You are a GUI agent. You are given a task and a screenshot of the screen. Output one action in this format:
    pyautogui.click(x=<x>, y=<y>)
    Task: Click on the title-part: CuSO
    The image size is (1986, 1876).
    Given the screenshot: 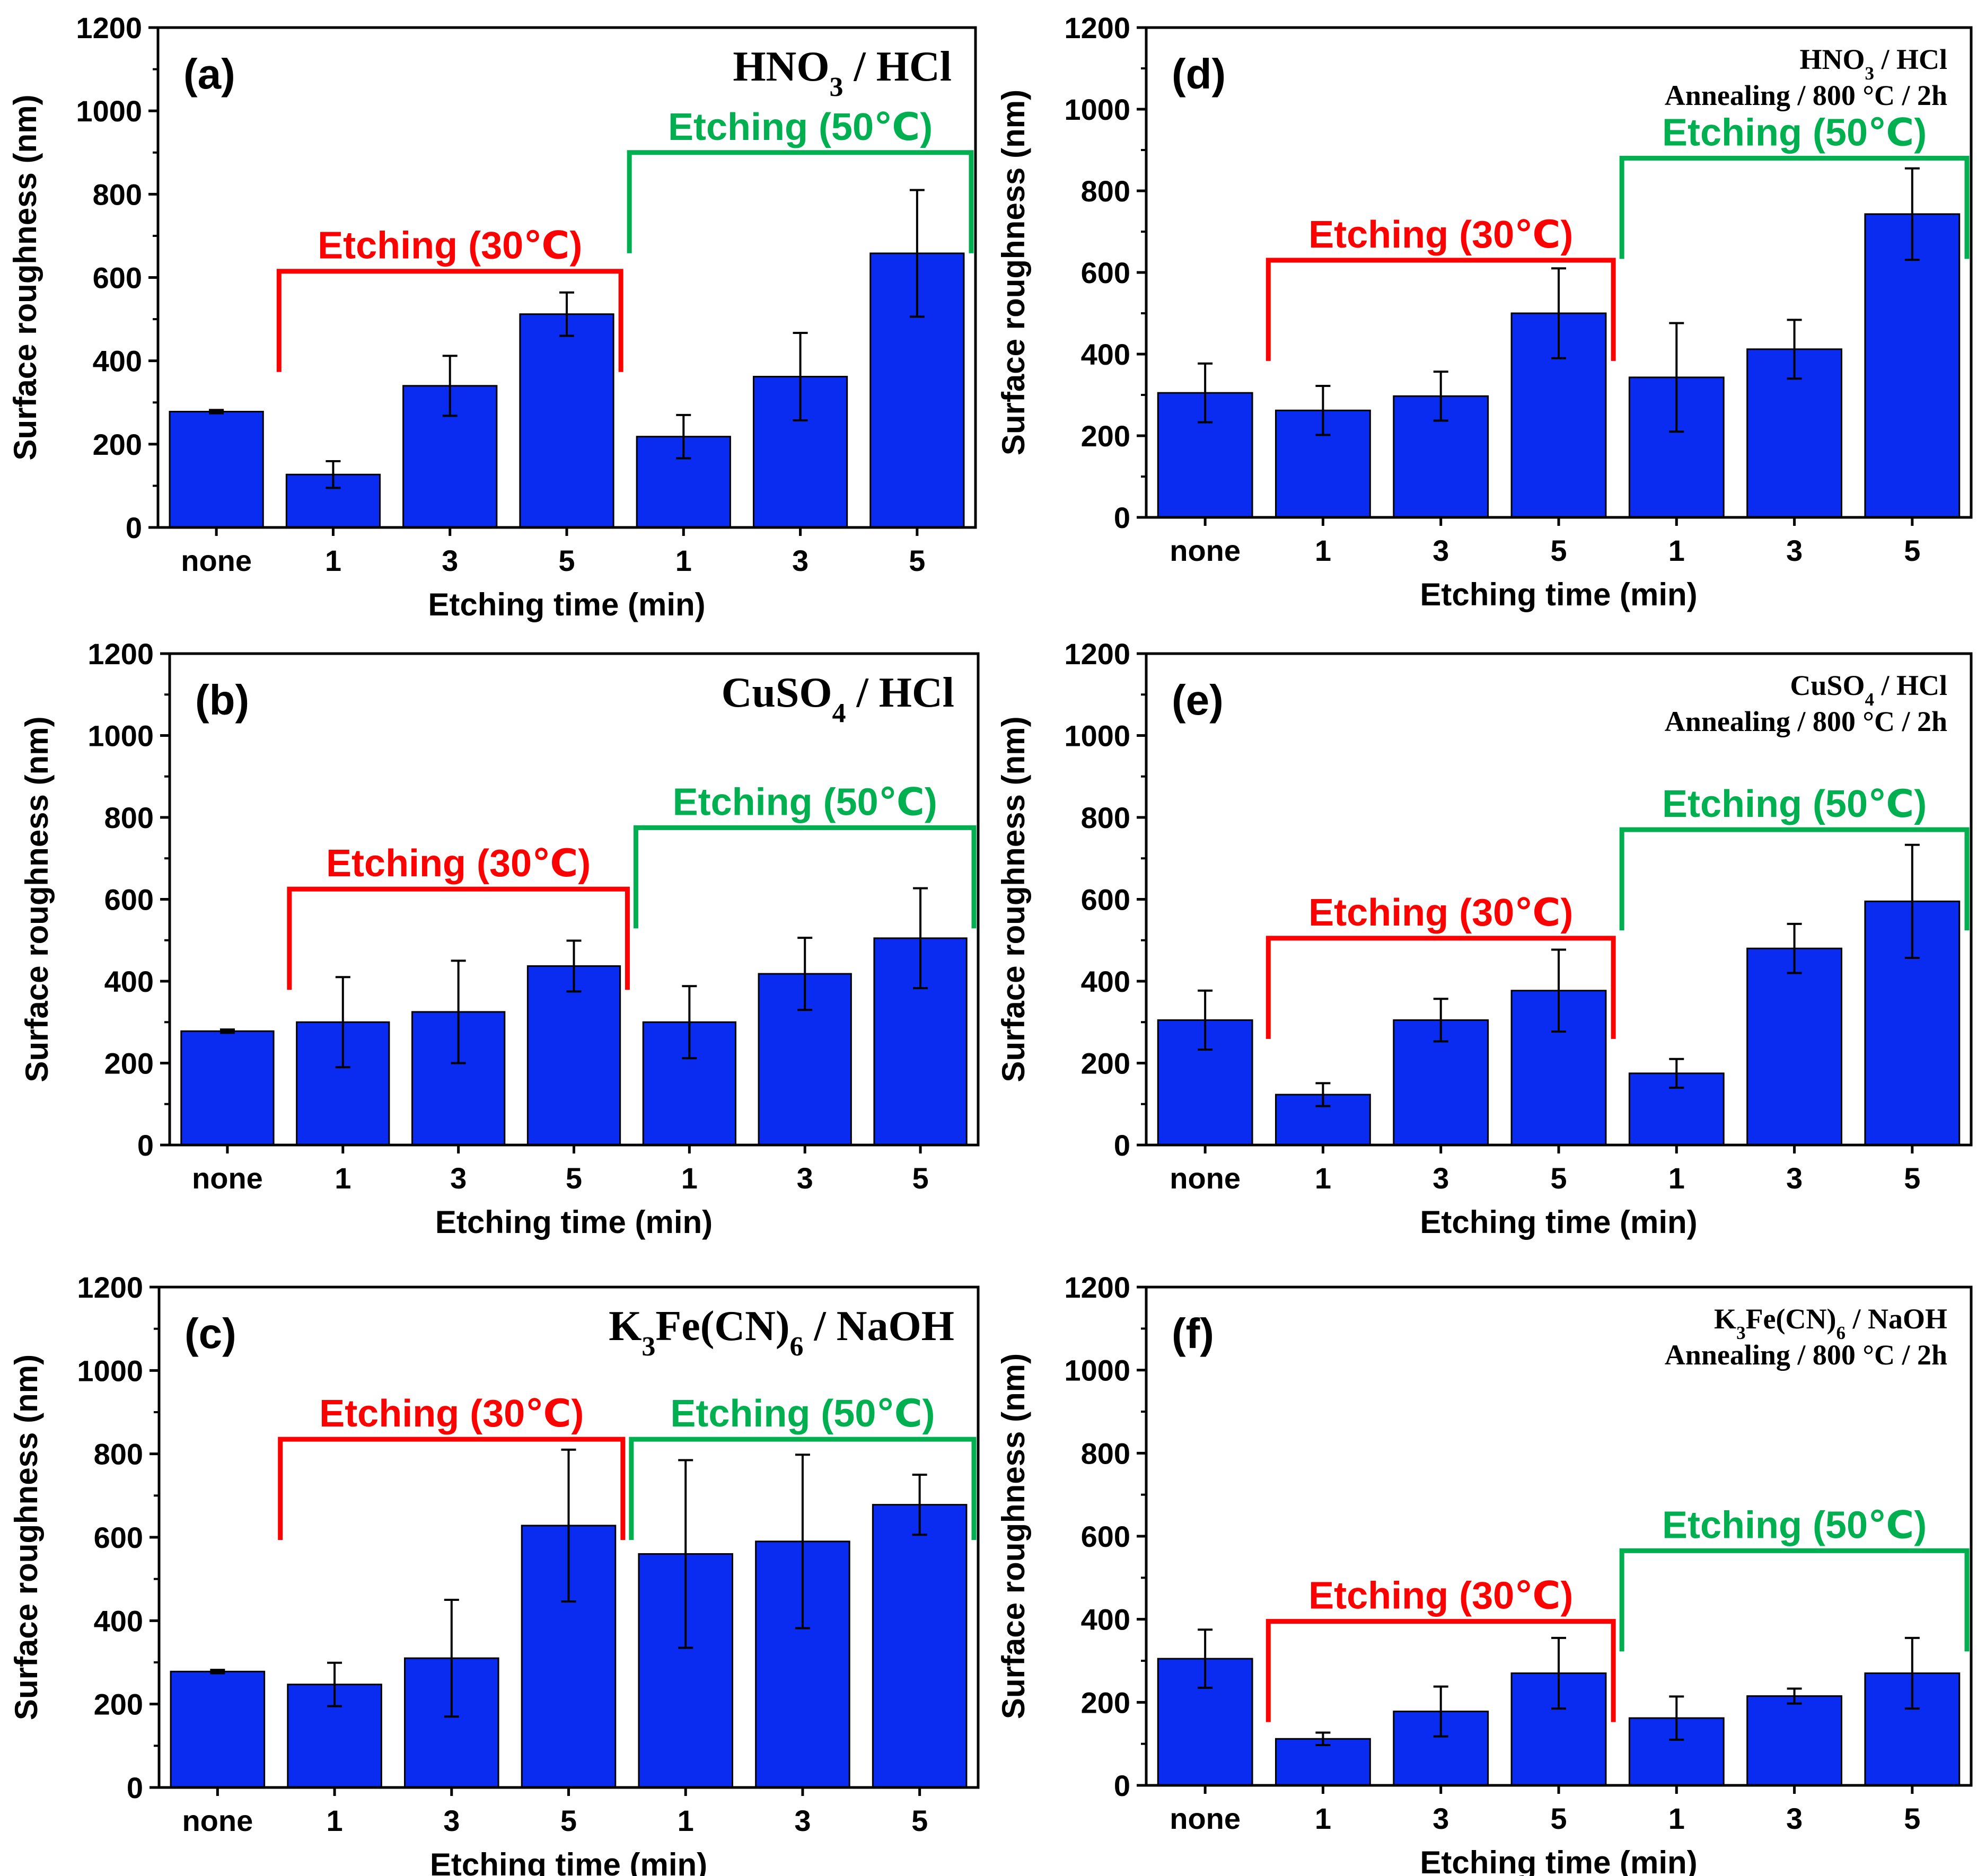 What is the action you would take?
    pyautogui.click(x=1828, y=685)
    